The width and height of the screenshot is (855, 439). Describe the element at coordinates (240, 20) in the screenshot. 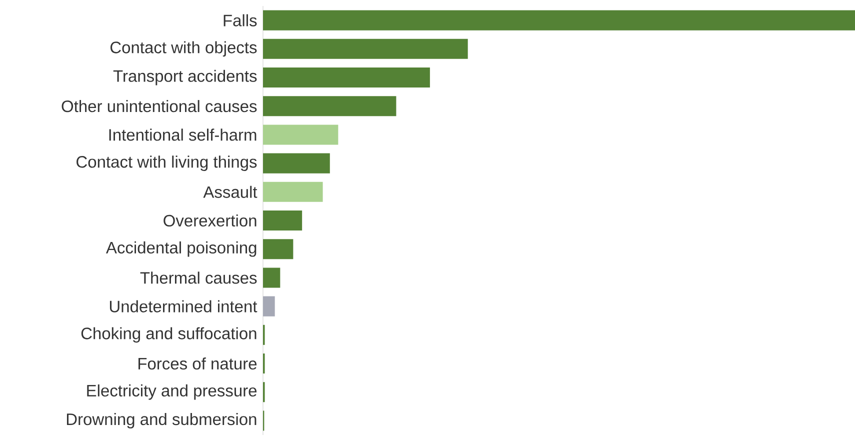

I see `y-tick-label: Falls` at that location.